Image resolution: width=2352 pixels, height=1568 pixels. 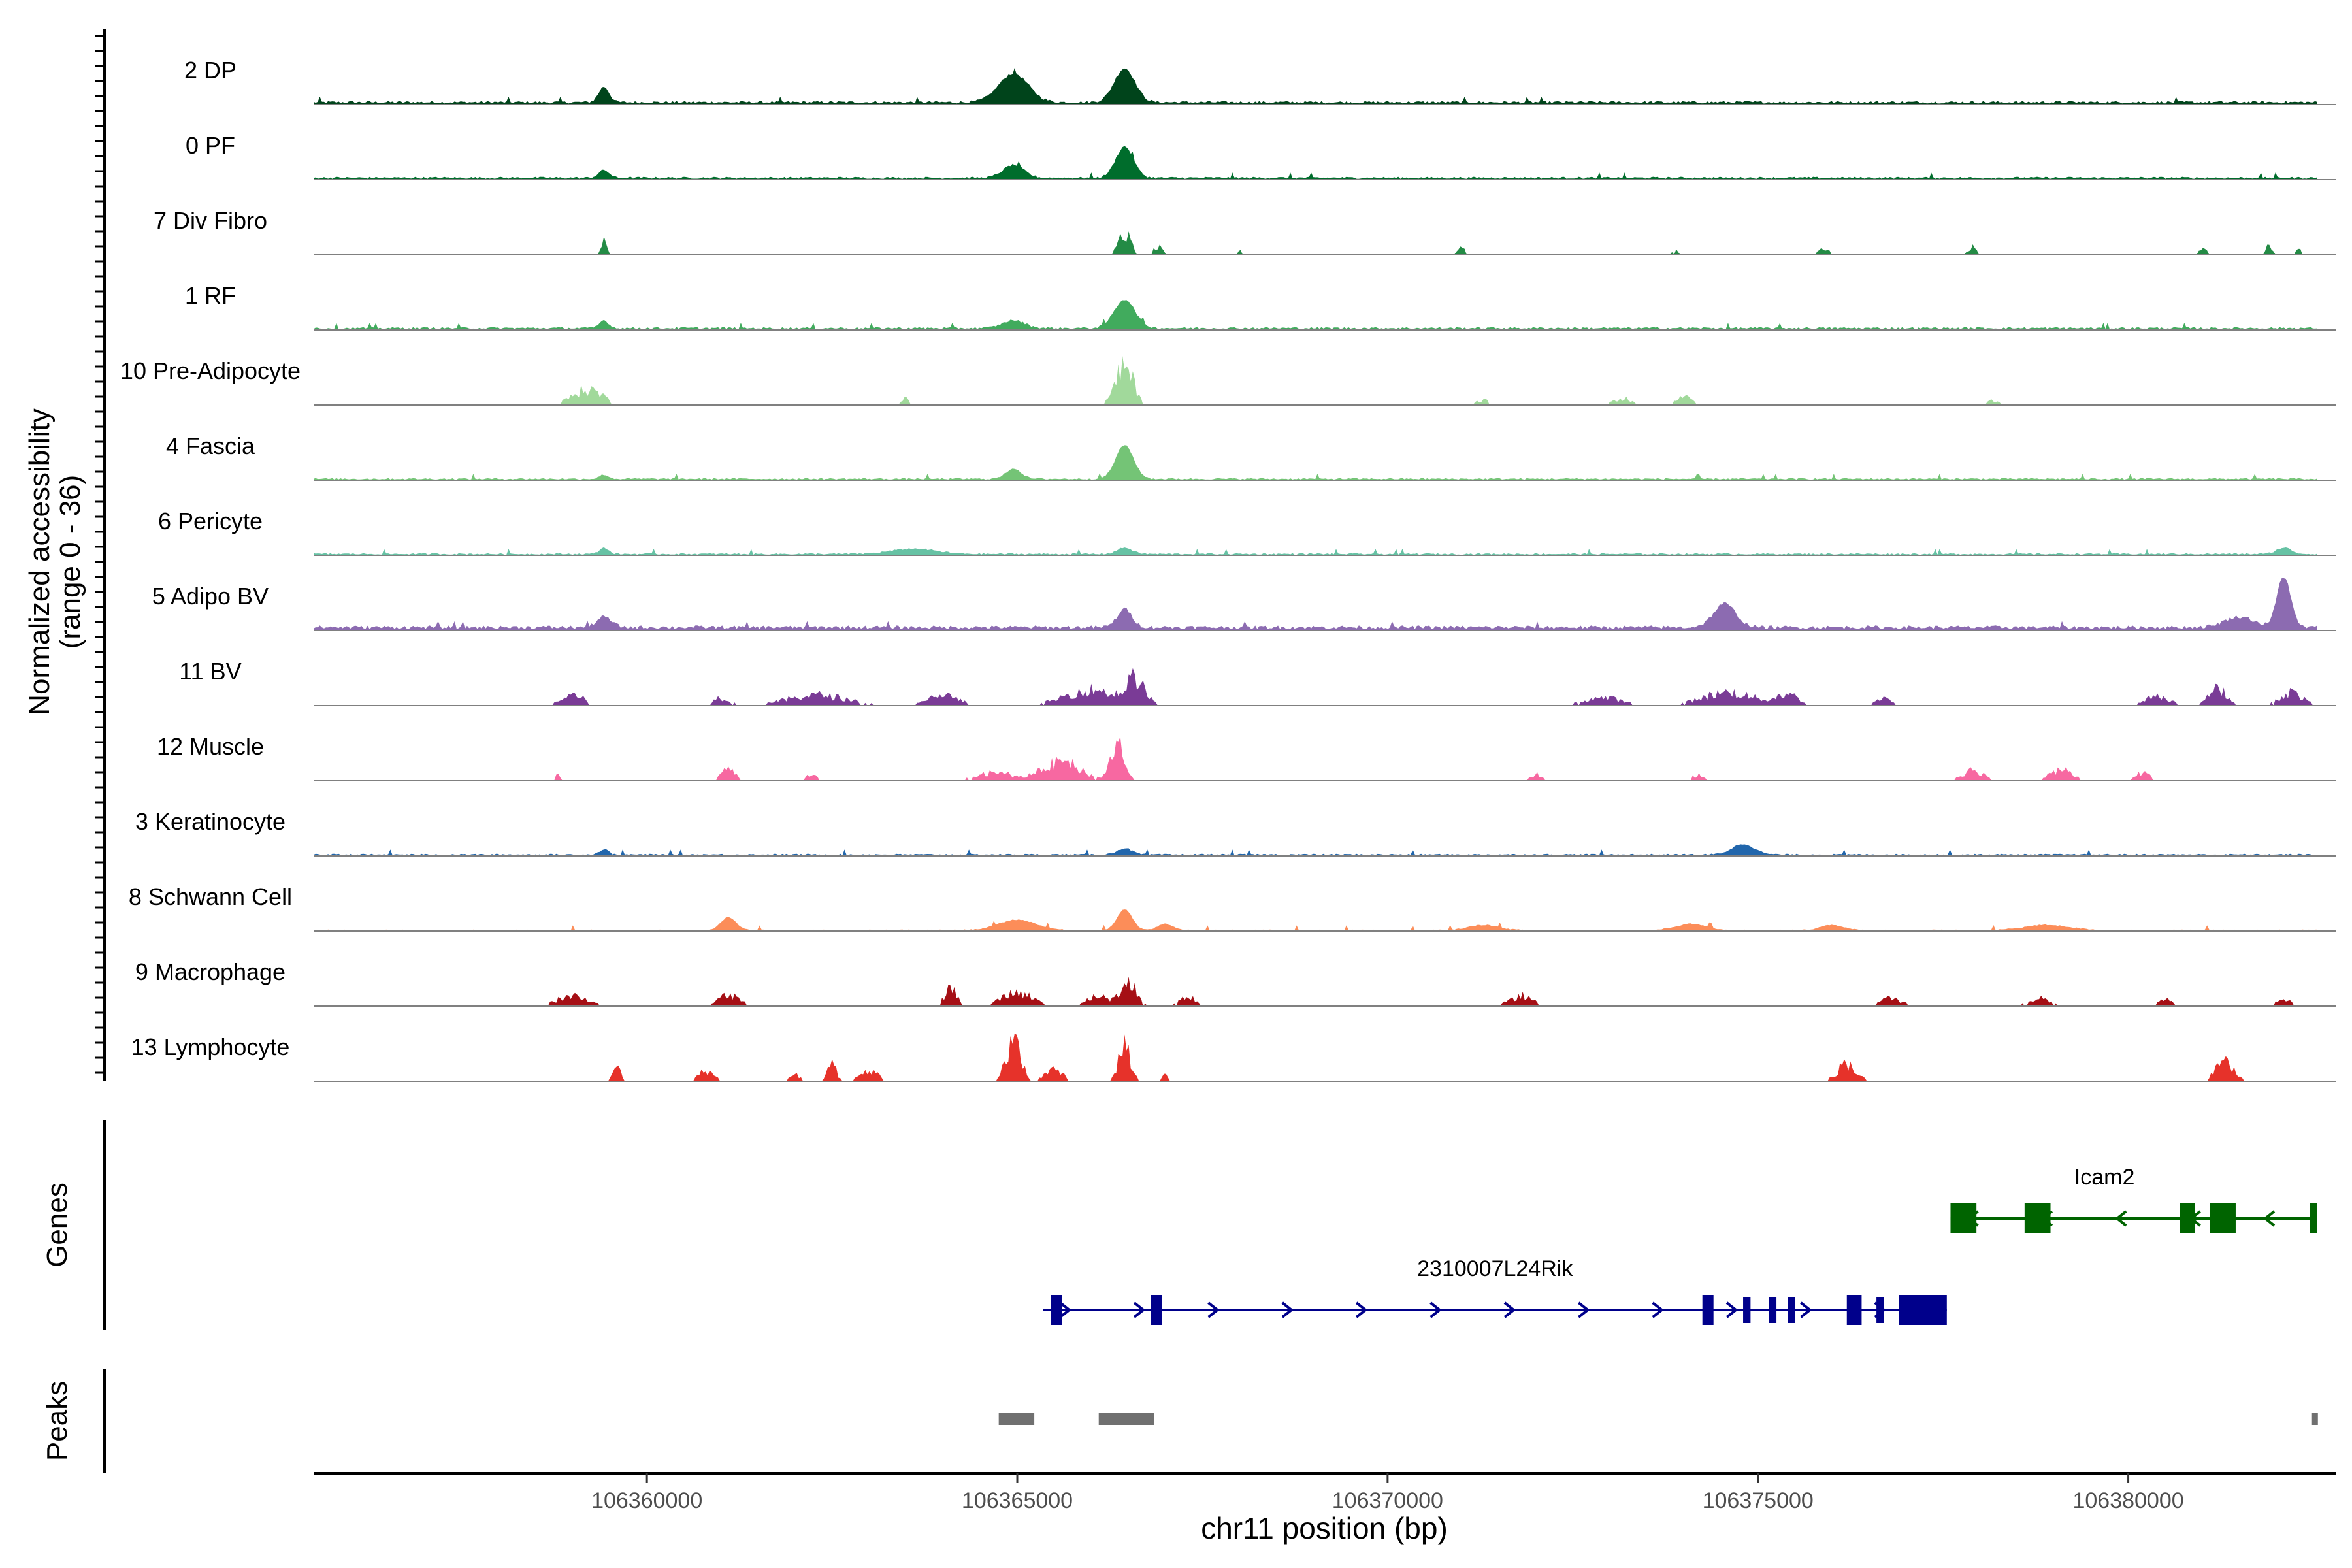 What do you see at coordinates (40, 561) in the screenshot?
I see `y-axis-label: Normalized accessibility` at bounding box center [40, 561].